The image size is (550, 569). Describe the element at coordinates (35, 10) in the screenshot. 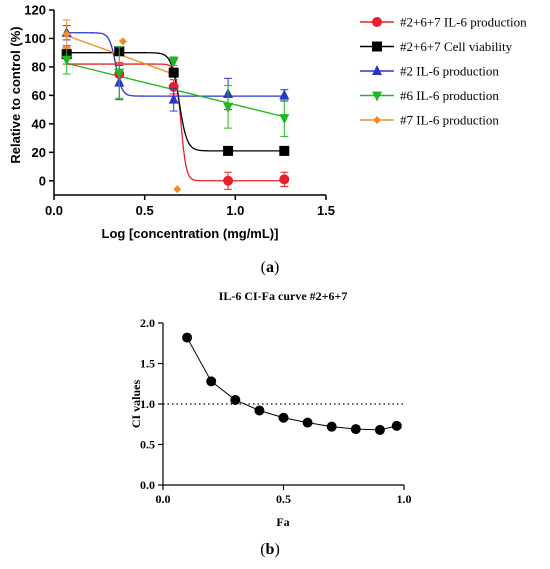

I see `panel-a-y-tick-label: 120` at that location.